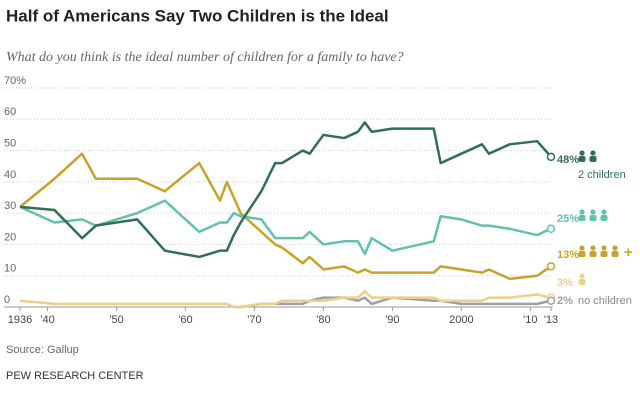  What do you see at coordinates (530, 320) in the screenshot?
I see `x-tick-label: '10` at bounding box center [530, 320].